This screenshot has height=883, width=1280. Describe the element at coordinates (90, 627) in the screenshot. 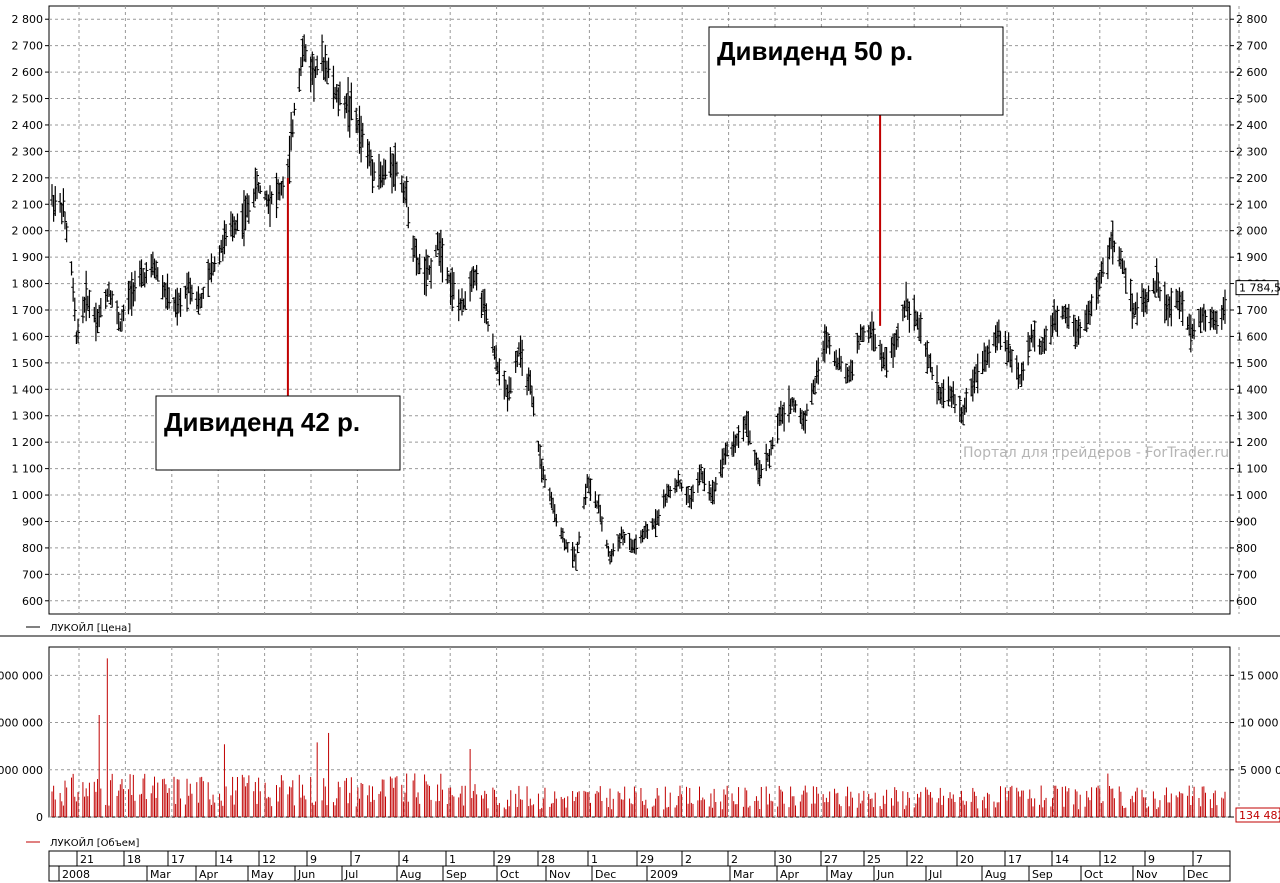

I see `price-legend: ЛУКОЙЛ [Цена]` at that location.